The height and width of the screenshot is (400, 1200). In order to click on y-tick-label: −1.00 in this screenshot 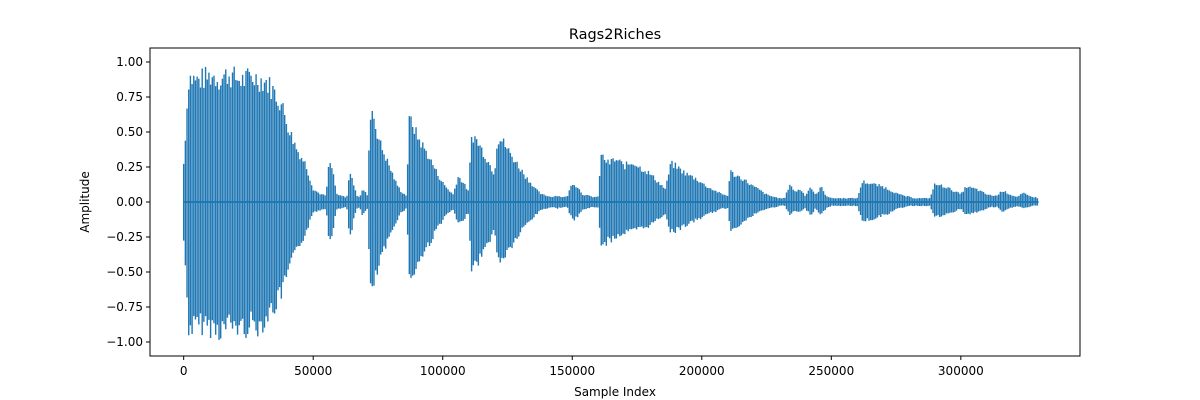, I will do `click(124, 342)`.